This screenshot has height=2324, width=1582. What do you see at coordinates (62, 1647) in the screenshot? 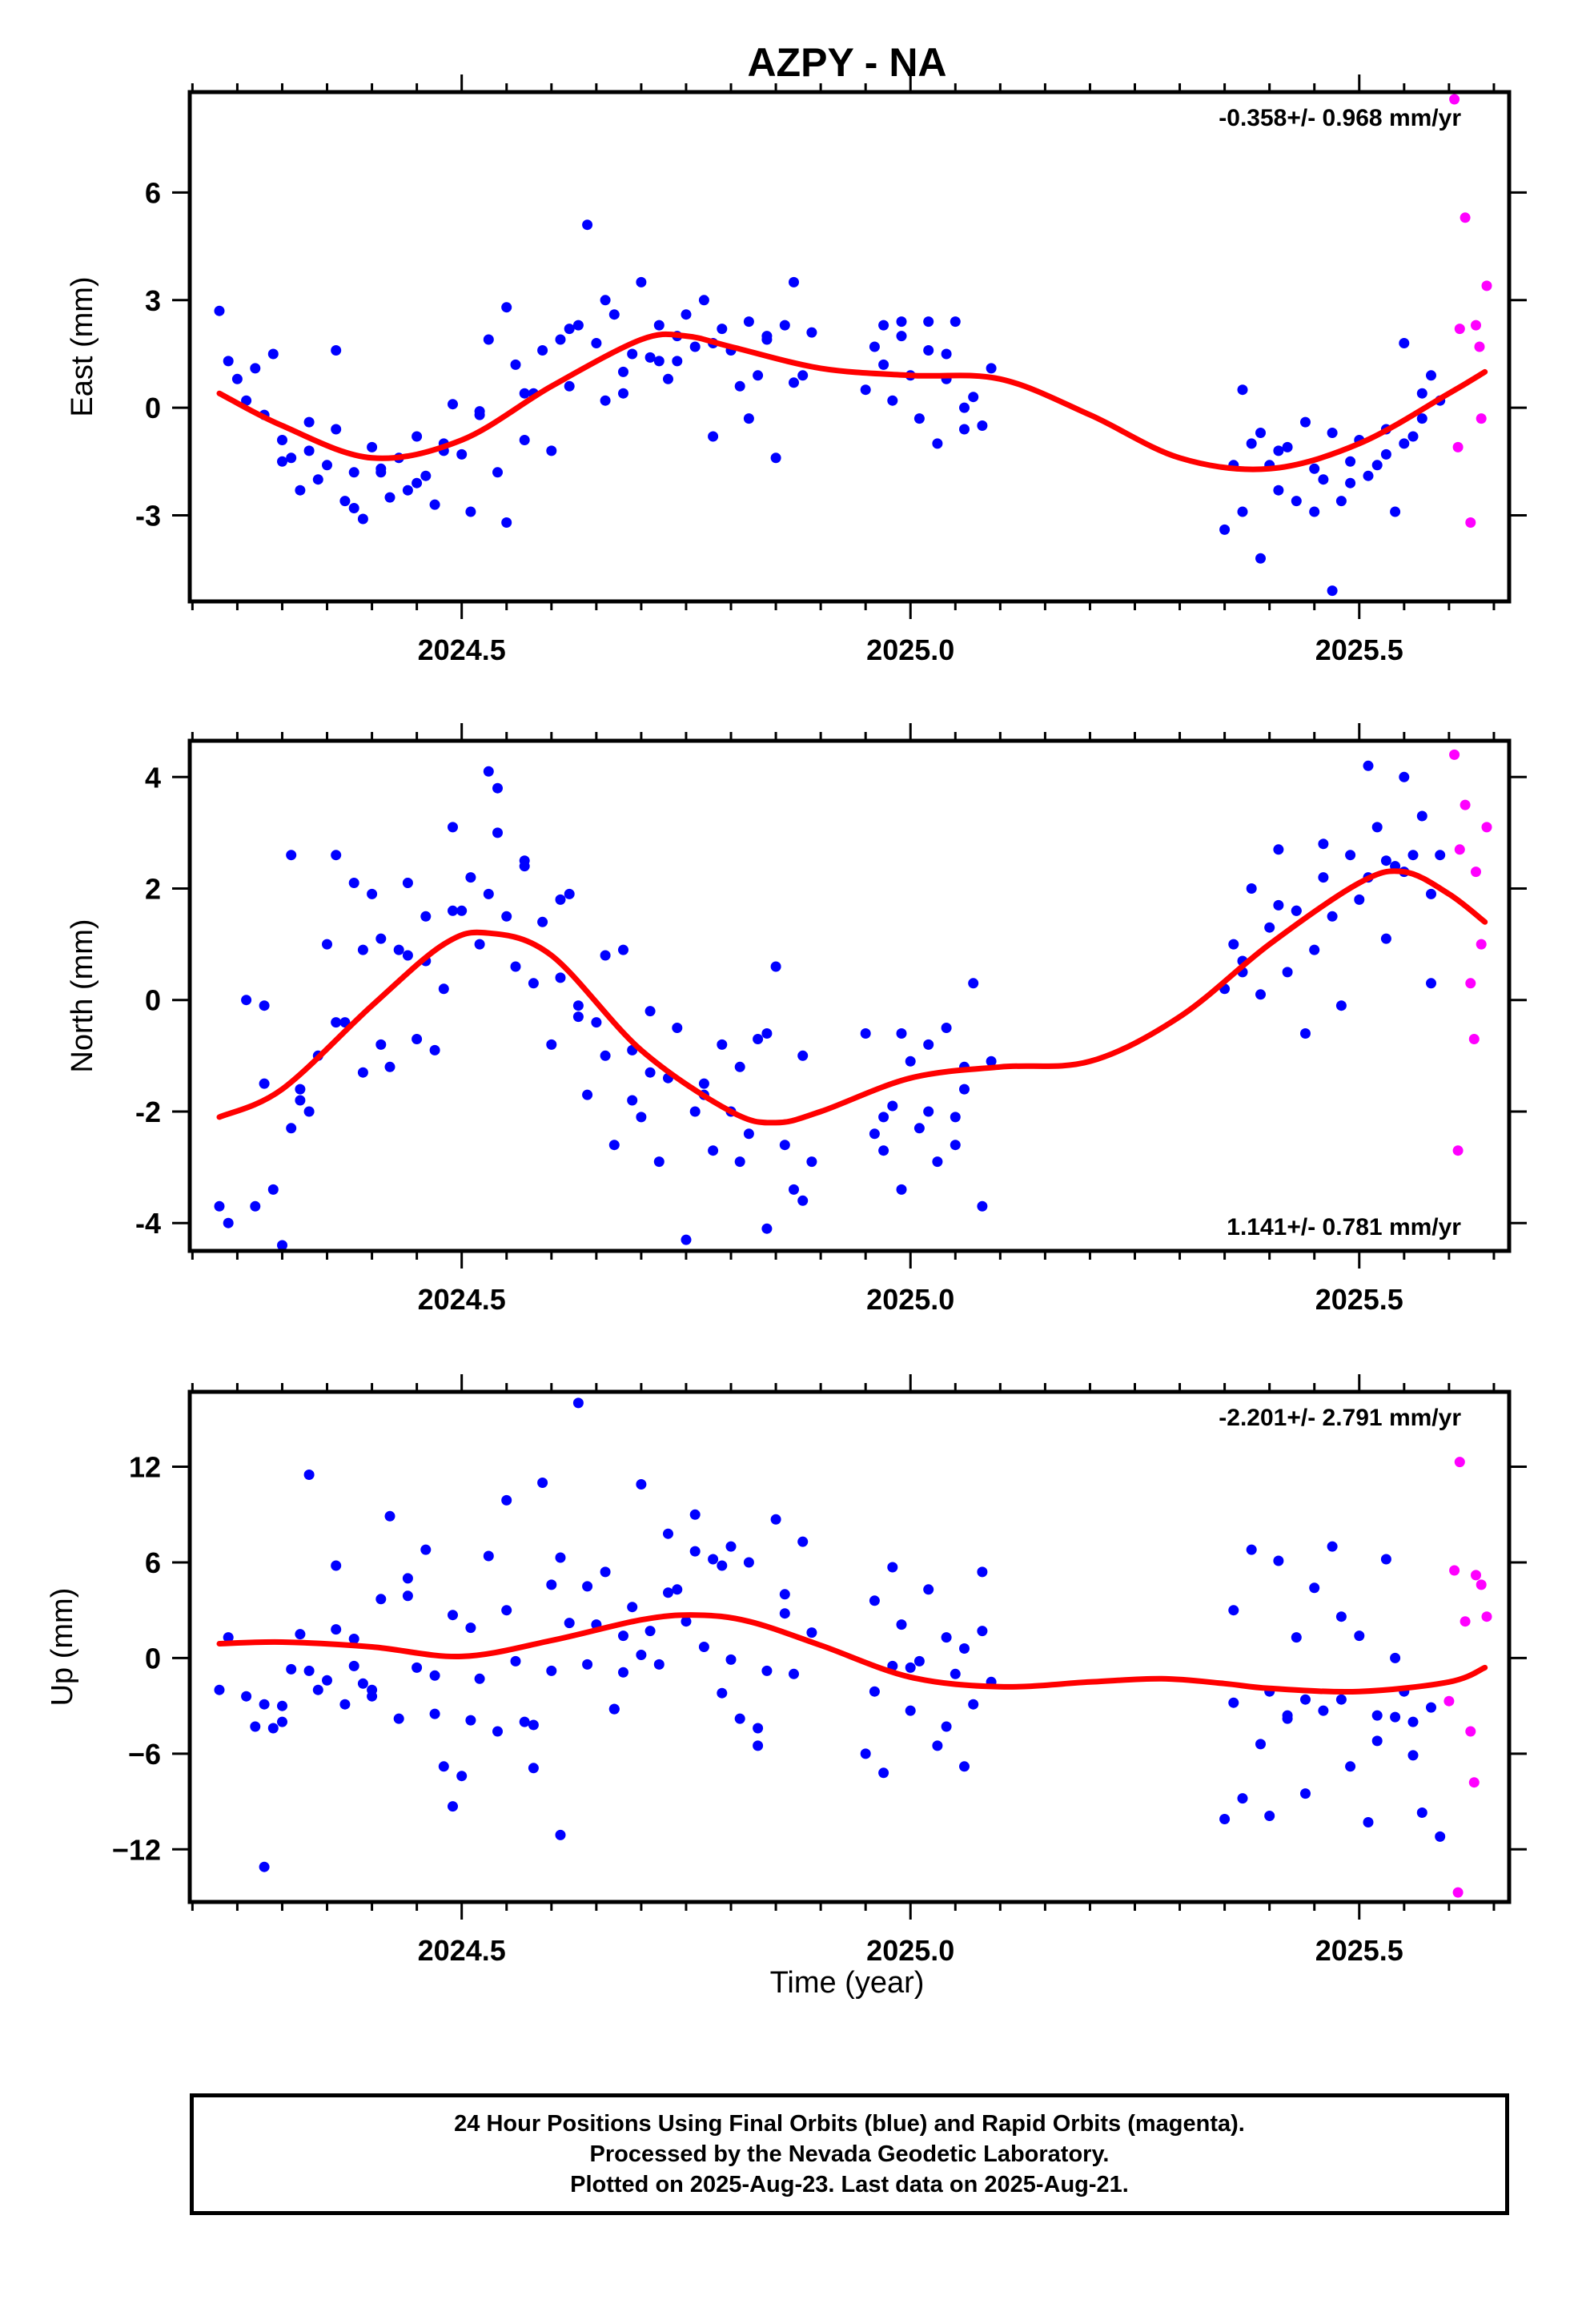
I see `y-axis-label-up: Up (mm)` at bounding box center [62, 1647].